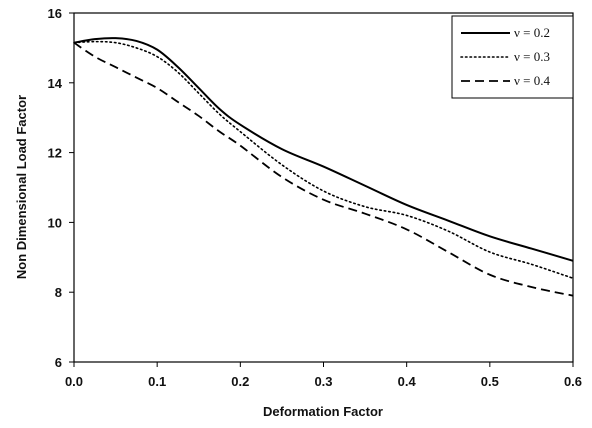 This screenshot has width=592, height=428. I want to click on y-tick-label: 6, so click(58, 362).